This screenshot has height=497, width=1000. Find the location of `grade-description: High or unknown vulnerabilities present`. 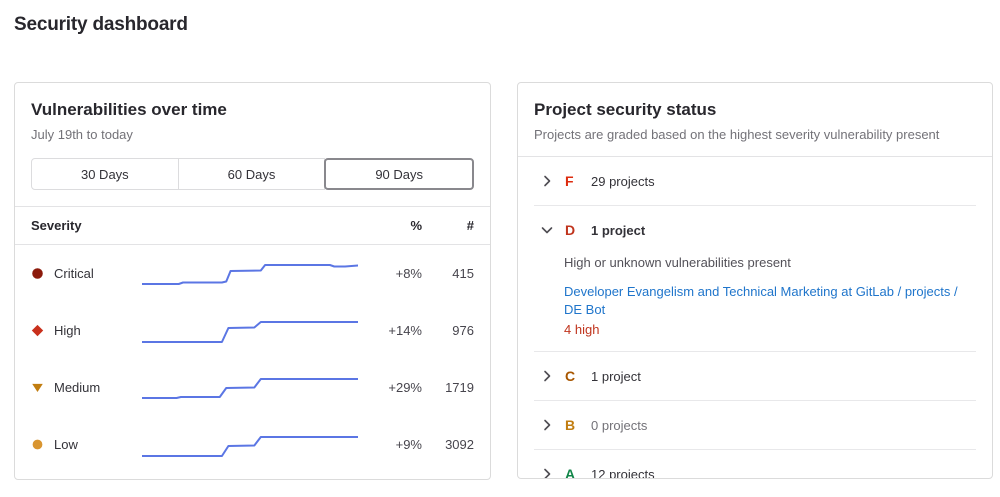

grade-description: High or unknown vulnerabilities present is located at coordinates (677, 262).